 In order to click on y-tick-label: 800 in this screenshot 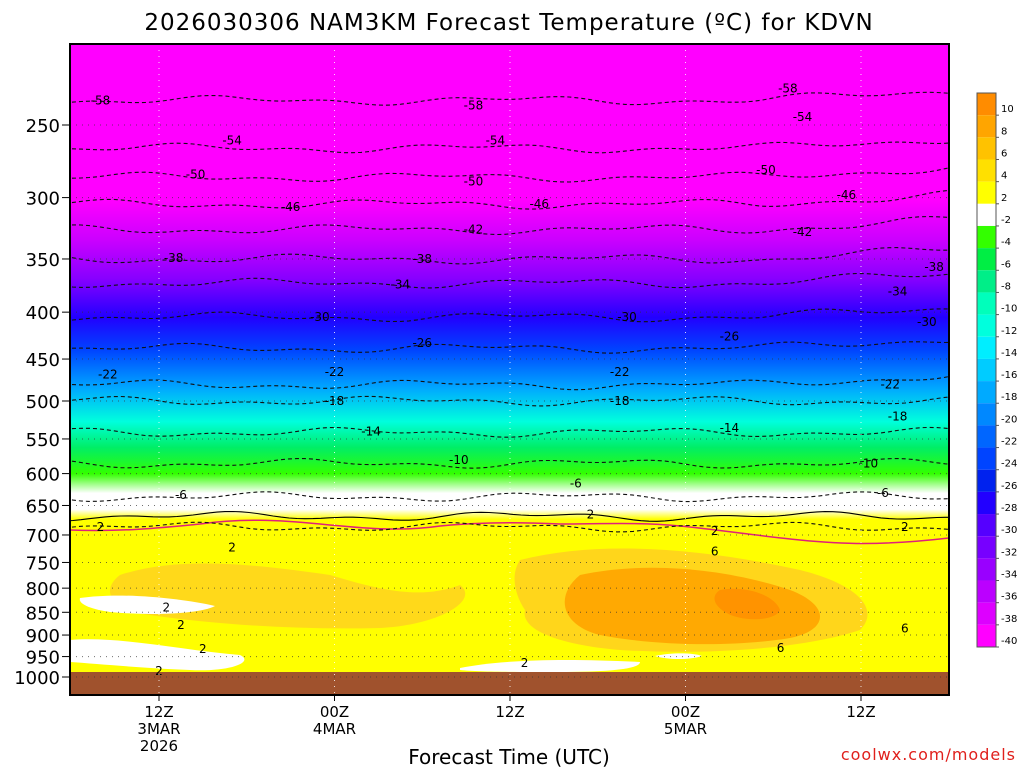, I will do `click(43, 589)`.